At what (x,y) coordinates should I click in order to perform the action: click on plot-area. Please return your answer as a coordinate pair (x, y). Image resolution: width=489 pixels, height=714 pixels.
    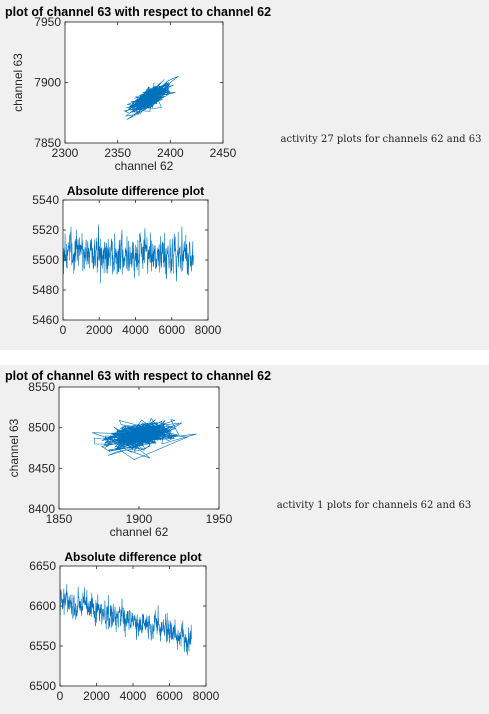
    Looking at the image, I should click on (144, 82).